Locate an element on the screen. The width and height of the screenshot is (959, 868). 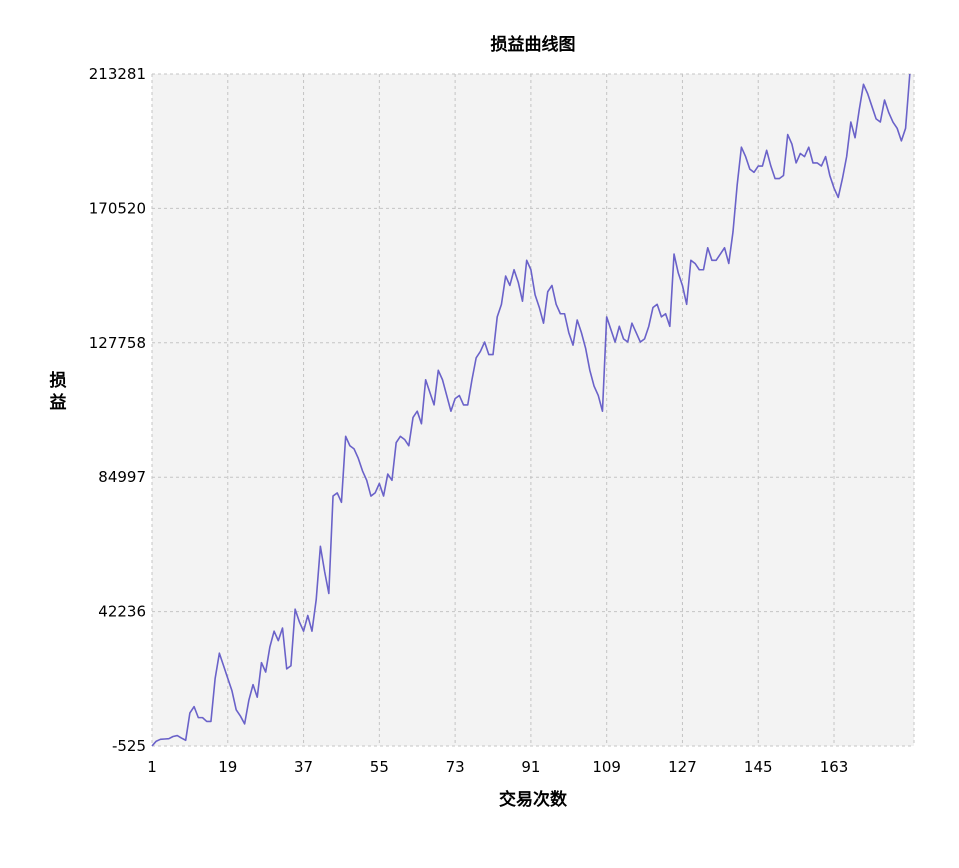
y-tick-label: -525 is located at coordinates (129, 746).